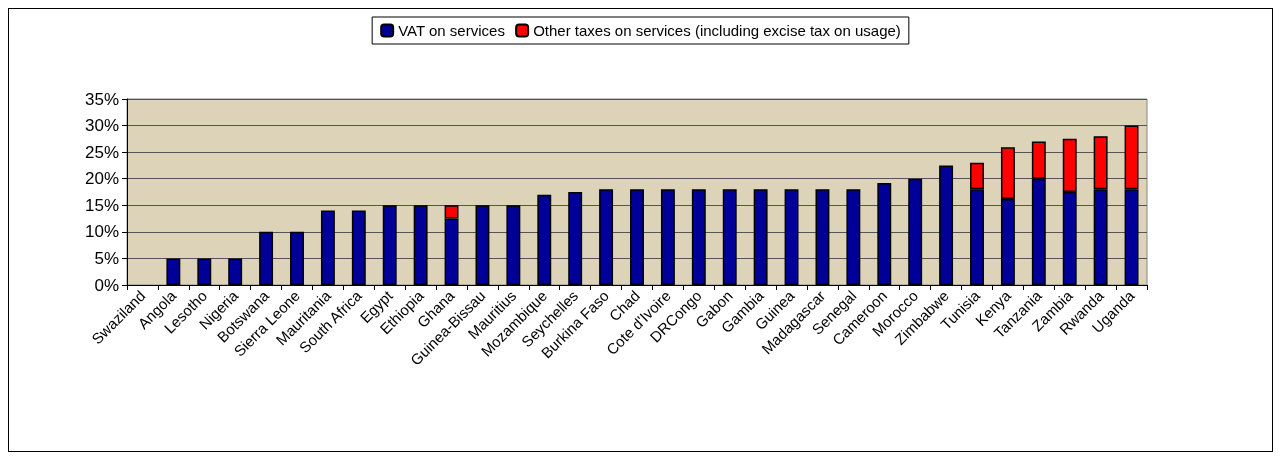 The width and height of the screenshot is (1283, 462). Describe the element at coordinates (101, 126) in the screenshot. I see `y-tick-label: 30%` at that location.